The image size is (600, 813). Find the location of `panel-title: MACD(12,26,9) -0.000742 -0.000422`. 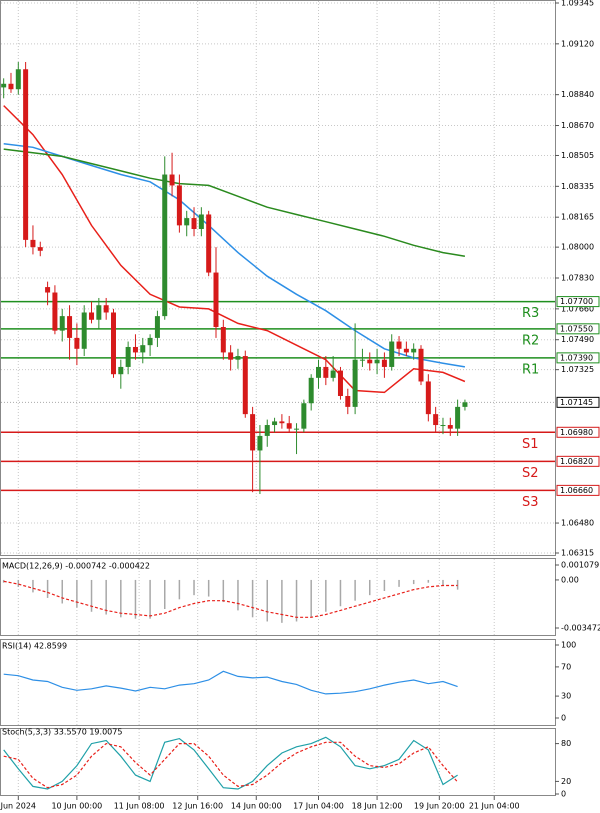

panel-title: MACD(12,26,9) -0.000742 -0.000422 is located at coordinates (76, 566).